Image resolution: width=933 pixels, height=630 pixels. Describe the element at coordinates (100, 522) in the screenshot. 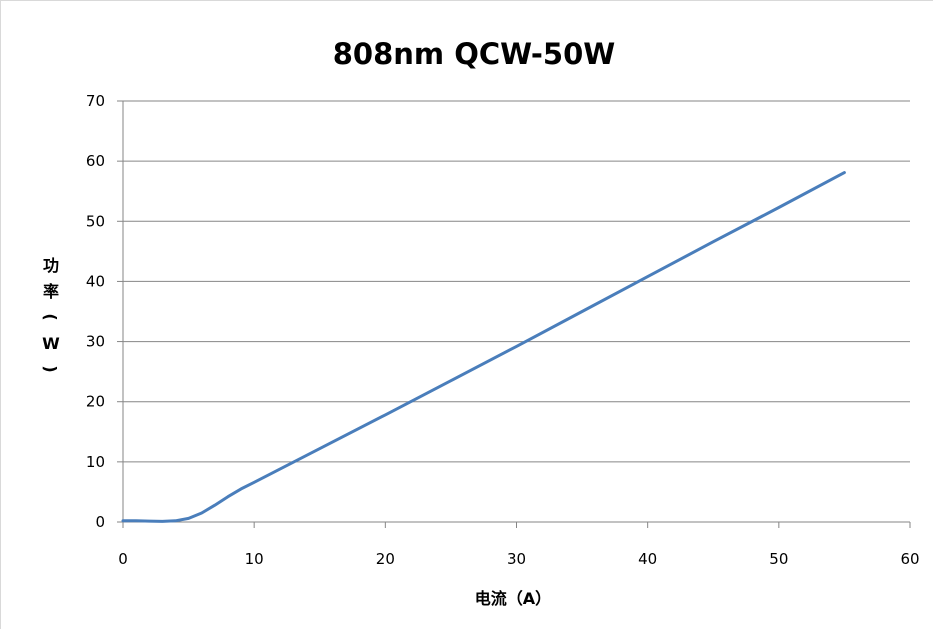

I see `y-tick-label: 0` at that location.